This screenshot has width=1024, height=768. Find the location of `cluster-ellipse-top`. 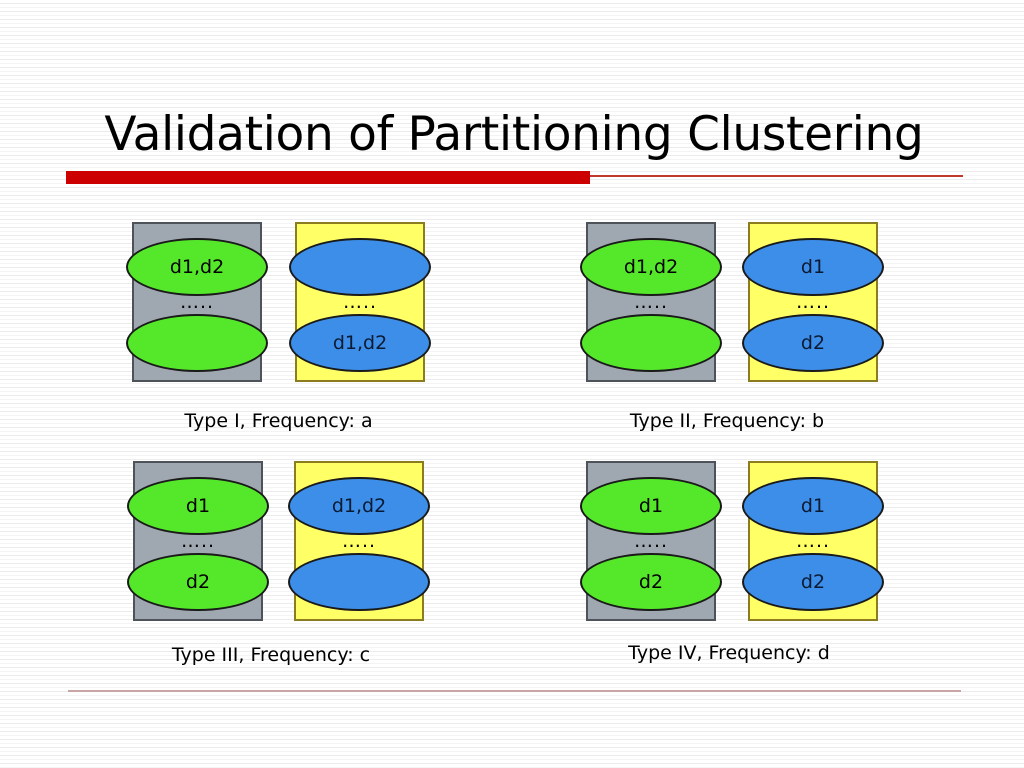

cluster-ellipse-top is located at coordinates (360, 267).